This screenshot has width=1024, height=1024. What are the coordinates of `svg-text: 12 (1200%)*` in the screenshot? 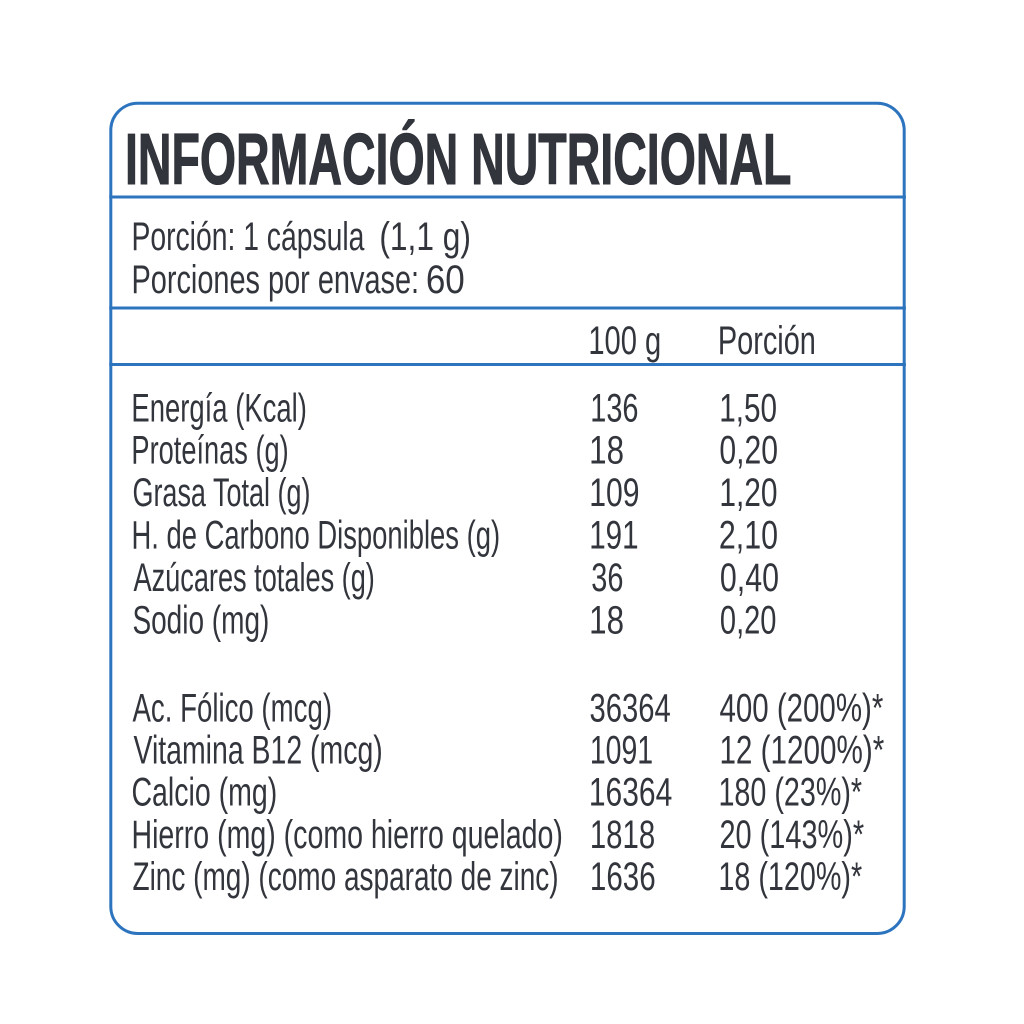 It's located at (801, 751).